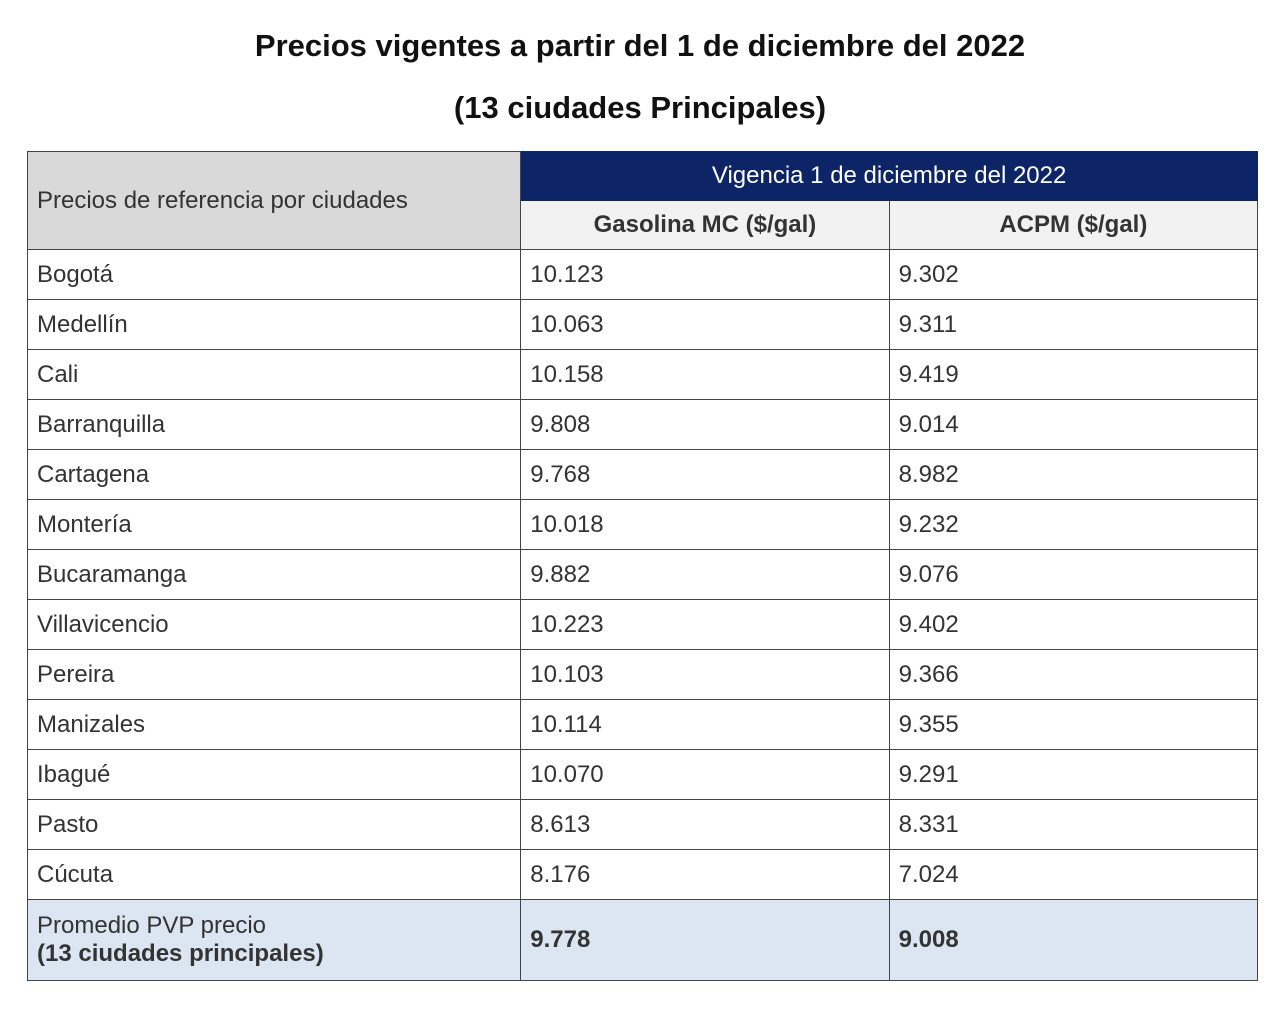 The width and height of the screenshot is (1280, 1011). What do you see at coordinates (1073, 524) in the screenshot?
I see `price-cell: 9.232` at bounding box center [1073, 524].